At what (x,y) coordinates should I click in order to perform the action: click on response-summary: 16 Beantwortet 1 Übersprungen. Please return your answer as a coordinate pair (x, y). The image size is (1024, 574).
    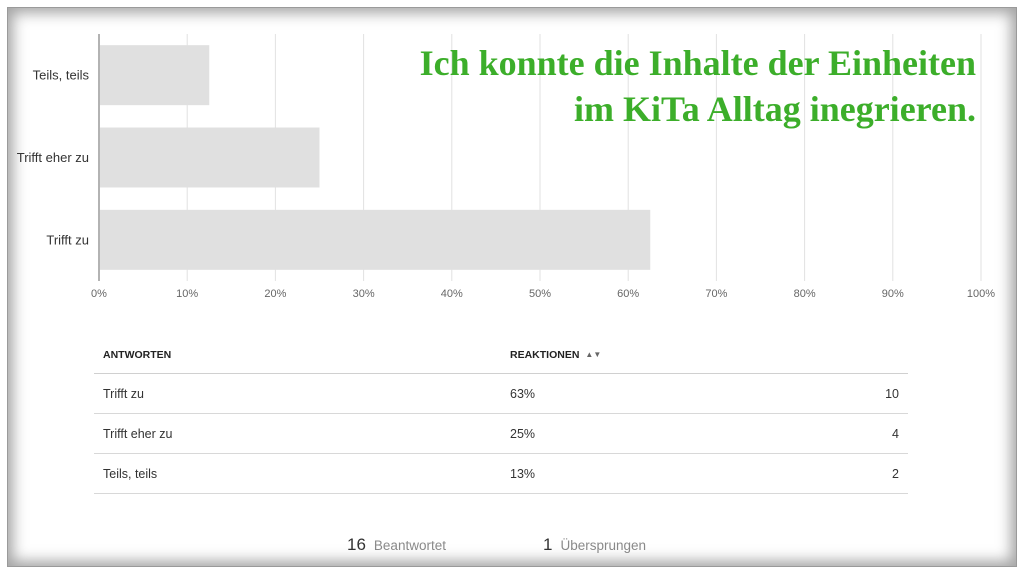
    Looking at the image, I should click on (512, 545).